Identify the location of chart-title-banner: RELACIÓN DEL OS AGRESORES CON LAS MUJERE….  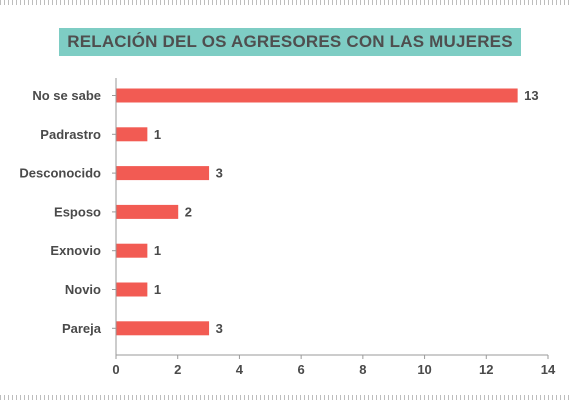
(290, 42).